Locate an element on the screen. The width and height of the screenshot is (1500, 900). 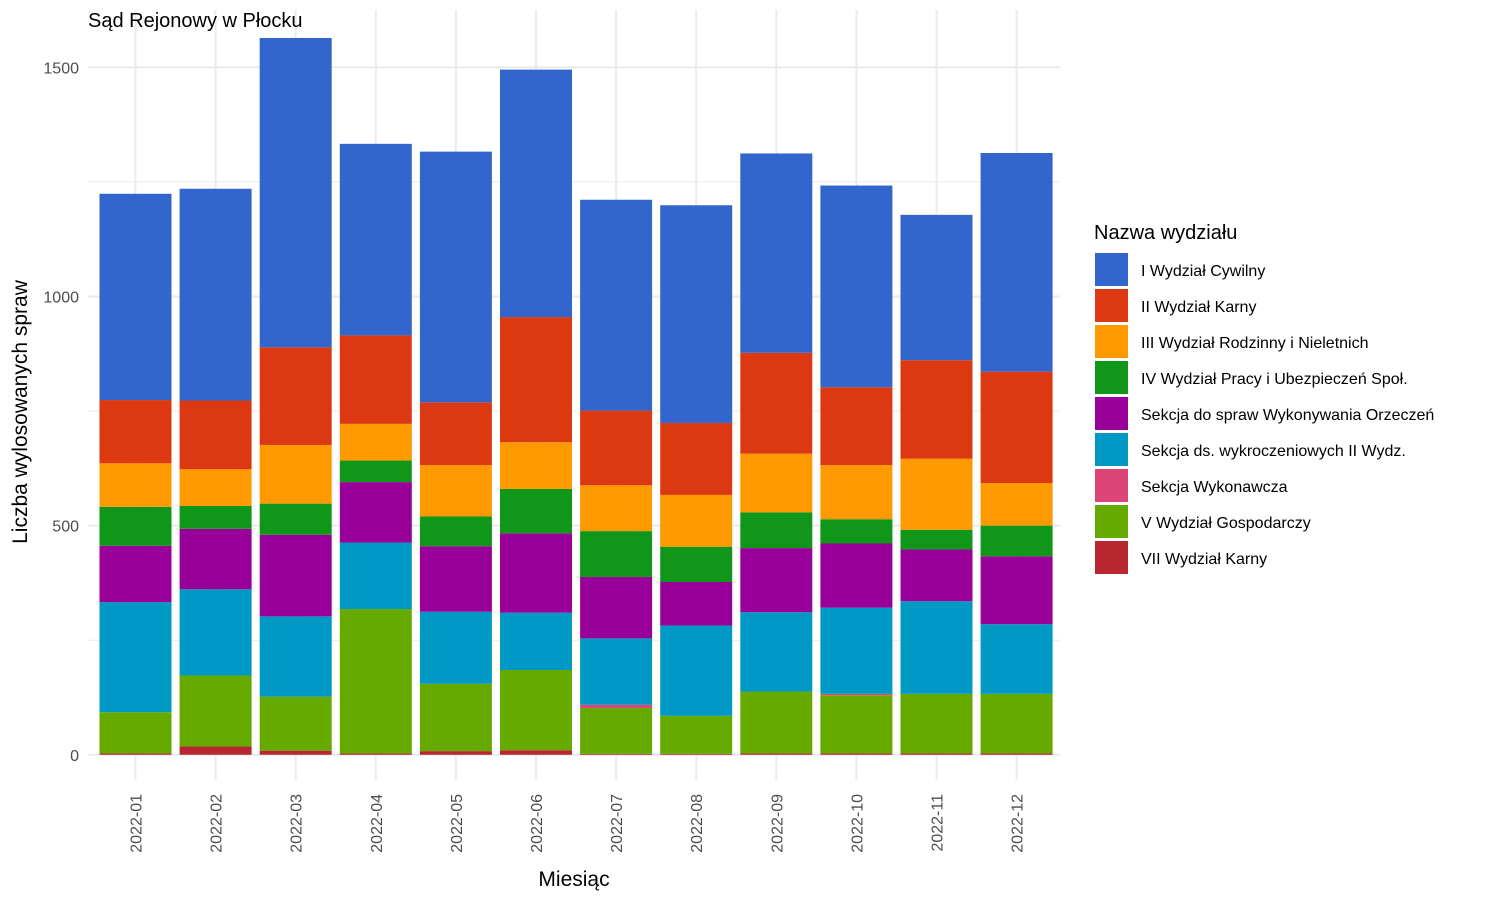
legend-label: V Wydział Gospodarczy is located at coordinates (1226, 523).